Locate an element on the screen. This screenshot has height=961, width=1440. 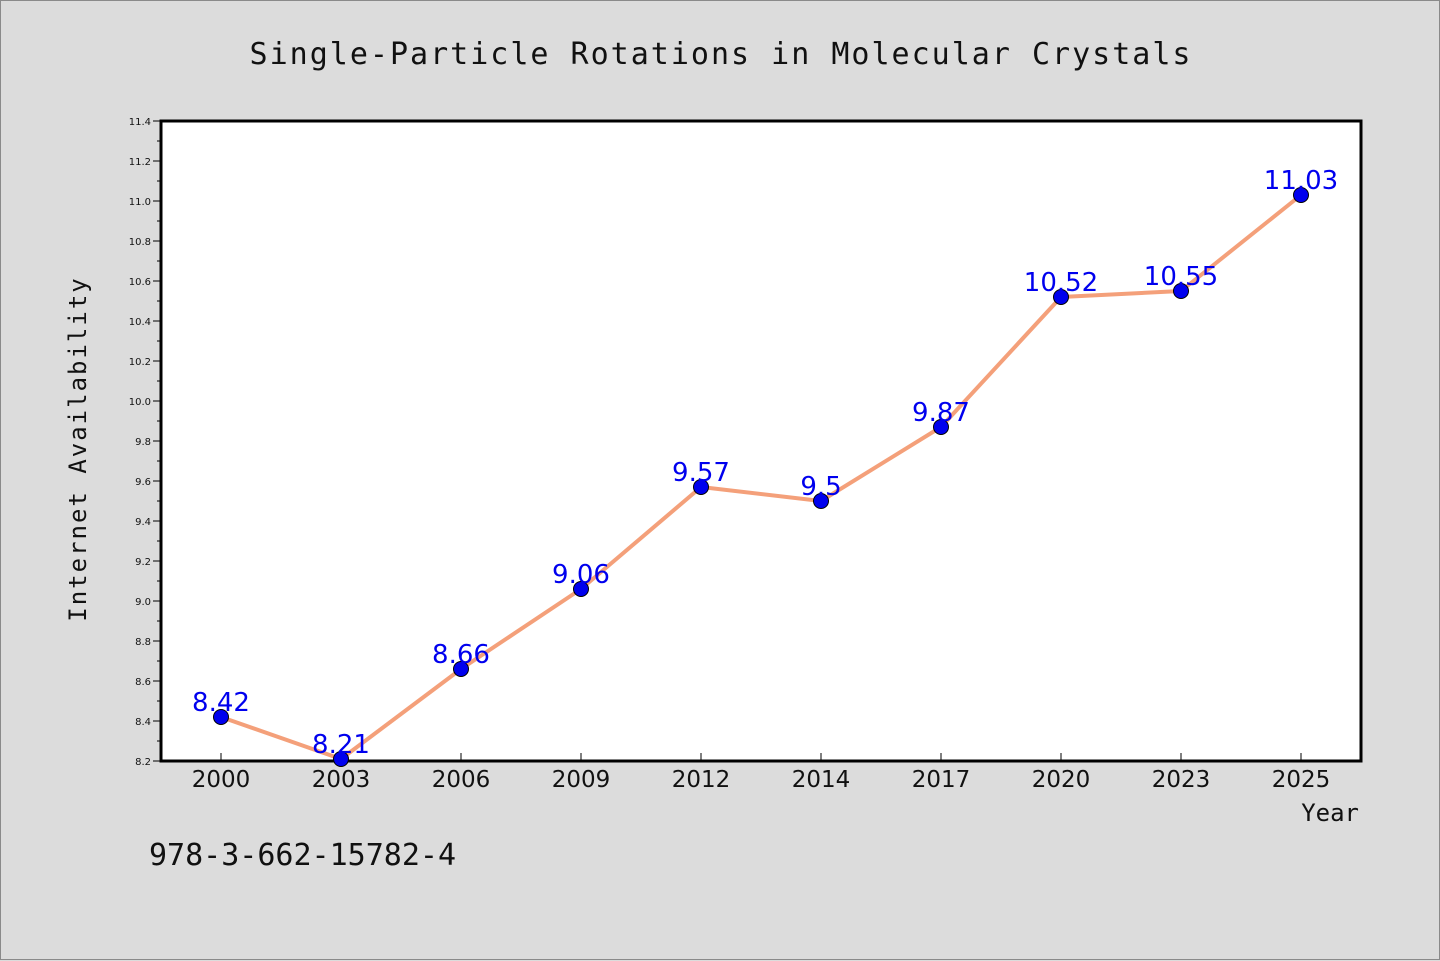
x-tick-label: 2006 is located at coordinates (461, 780).